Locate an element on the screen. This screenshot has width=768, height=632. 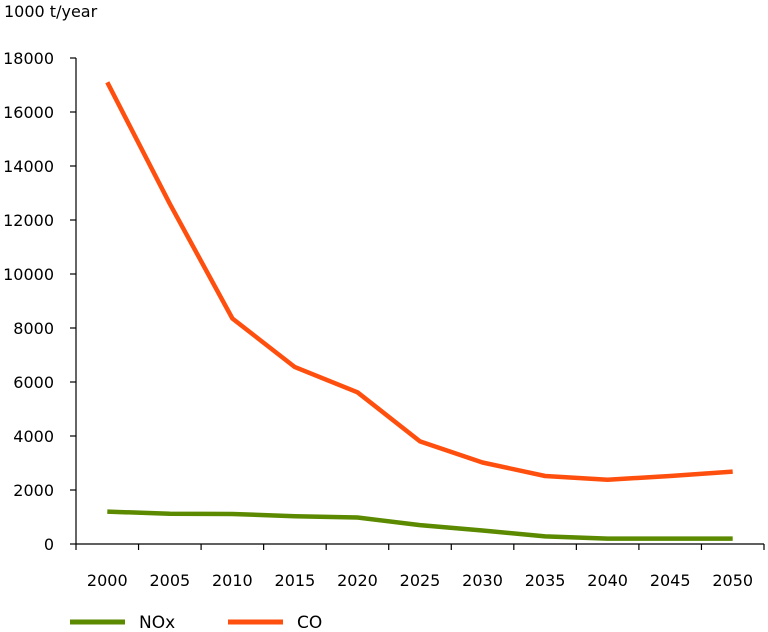
legend-label-nox: NOx is located at coordinates (157, 622).